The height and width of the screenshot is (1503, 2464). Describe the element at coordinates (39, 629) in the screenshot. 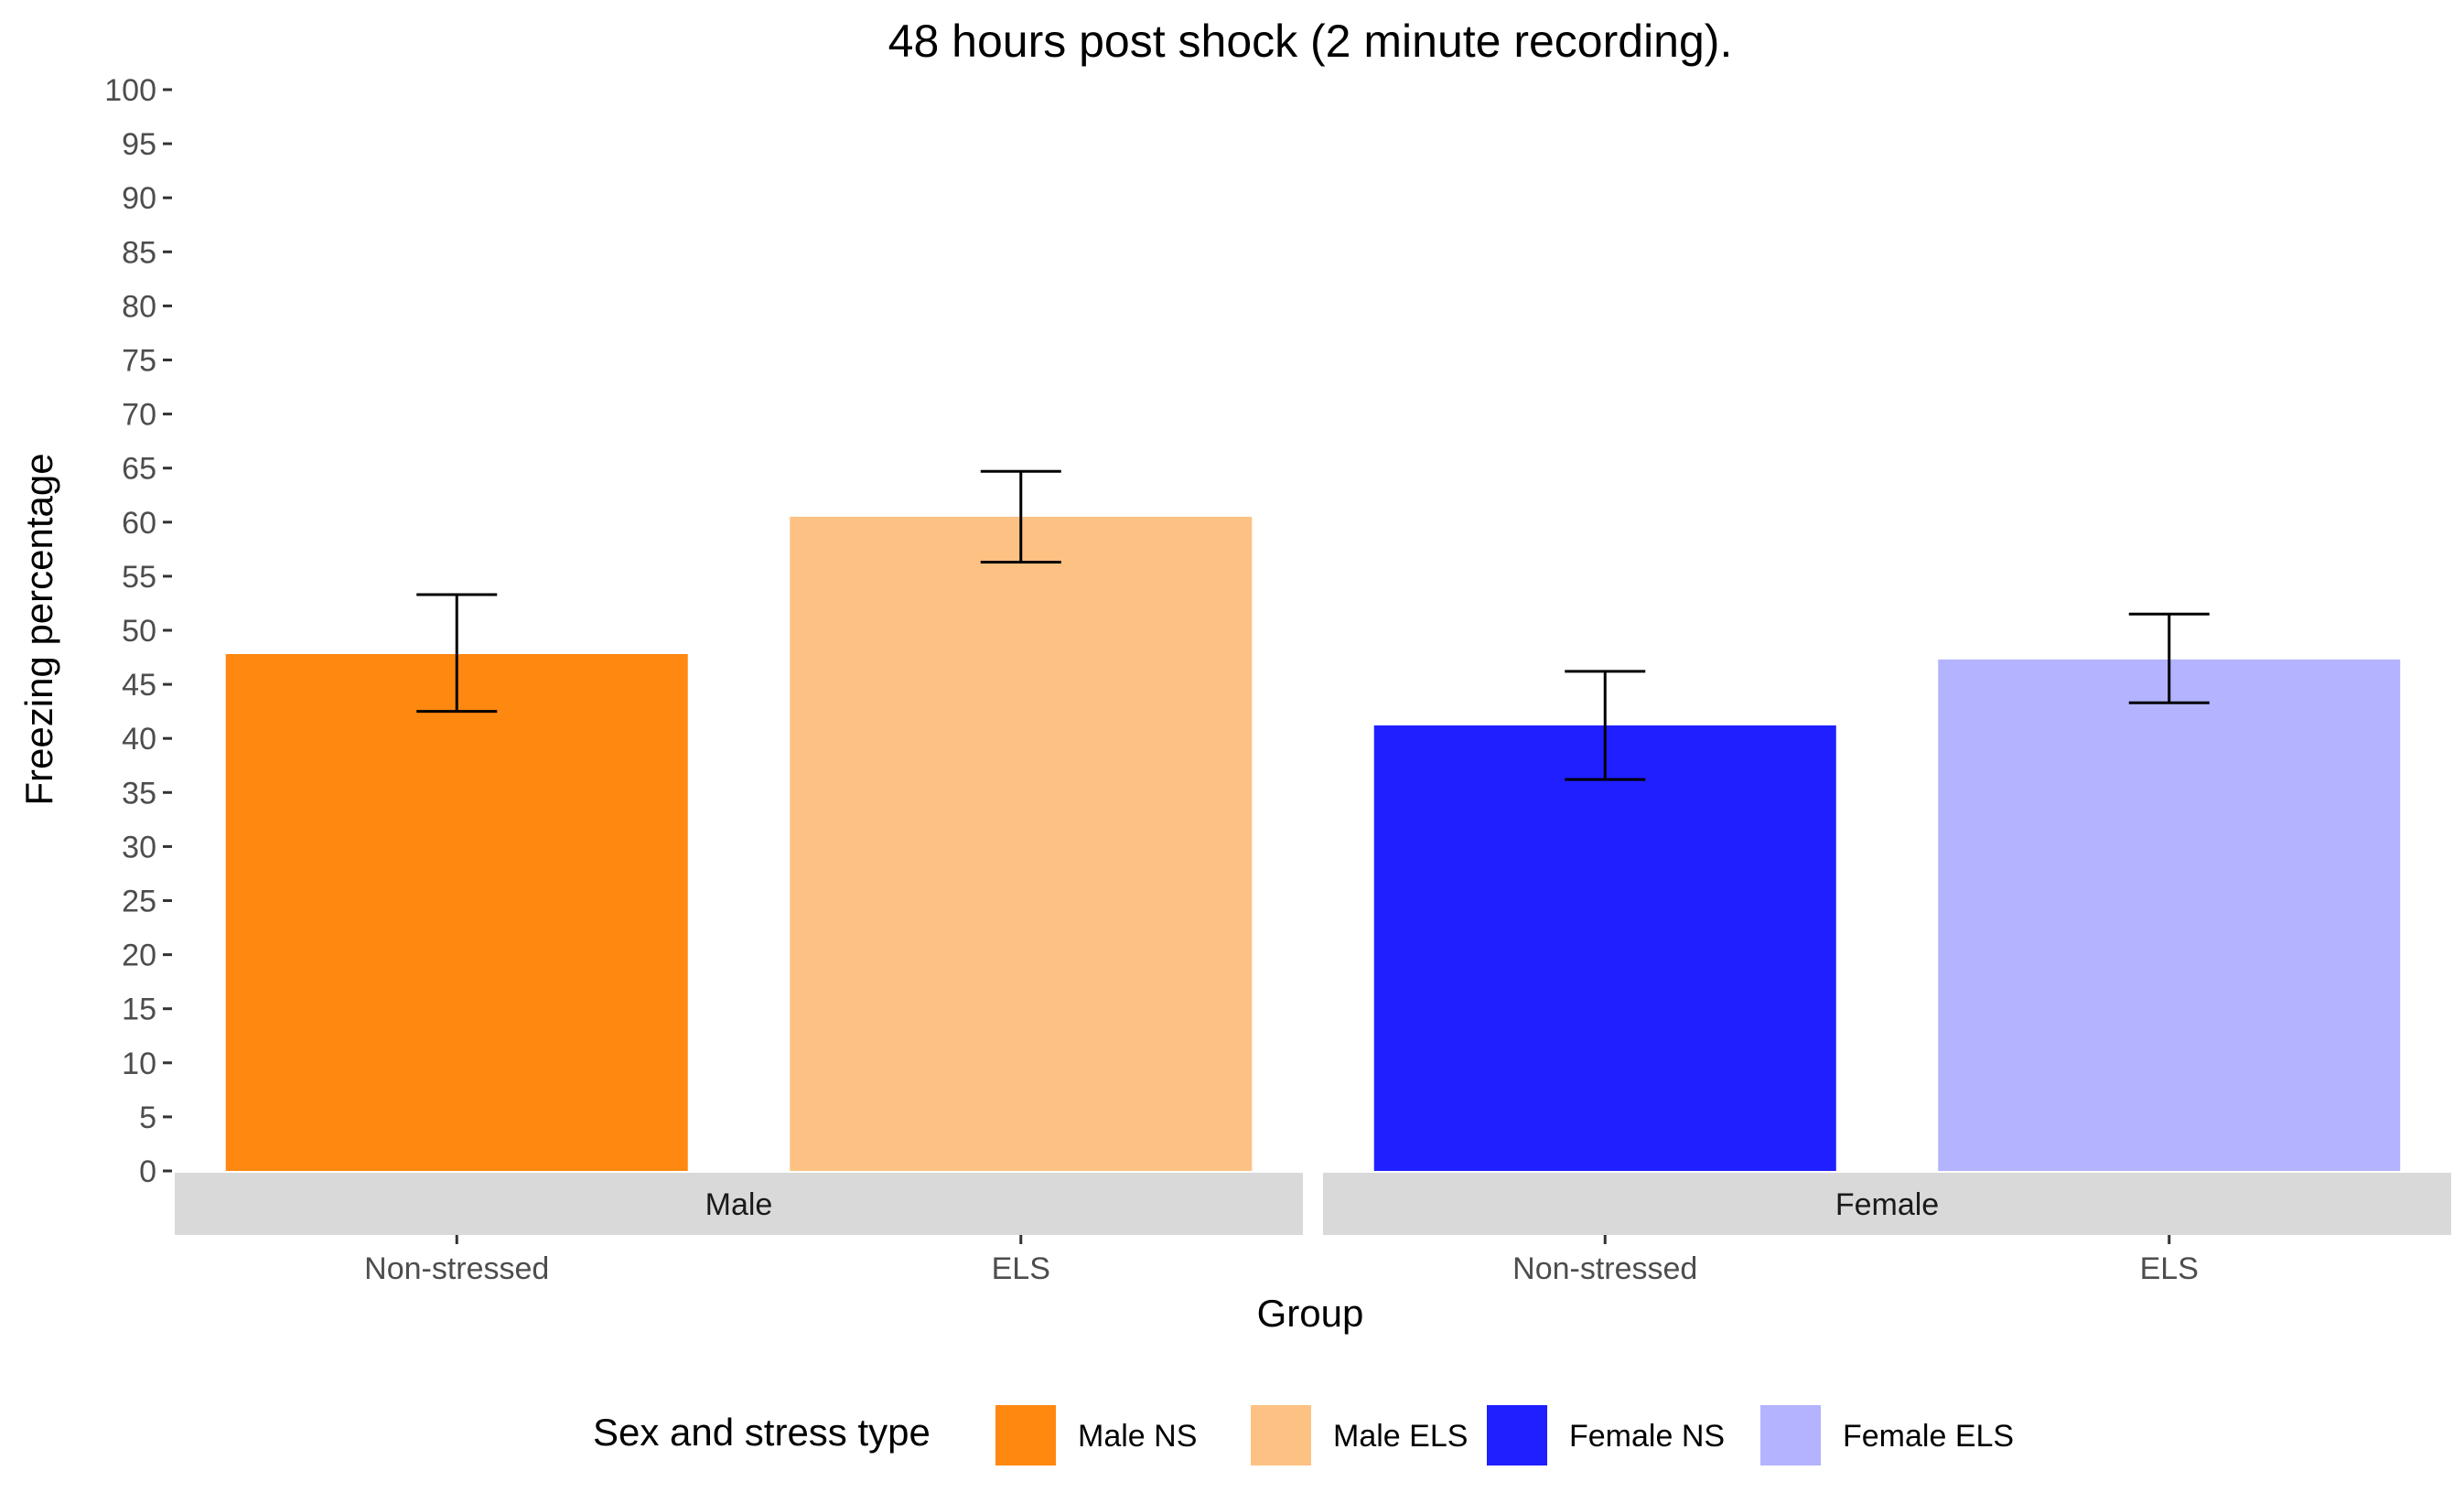

I see `y-axis-title: Freezing percentage` at that location.